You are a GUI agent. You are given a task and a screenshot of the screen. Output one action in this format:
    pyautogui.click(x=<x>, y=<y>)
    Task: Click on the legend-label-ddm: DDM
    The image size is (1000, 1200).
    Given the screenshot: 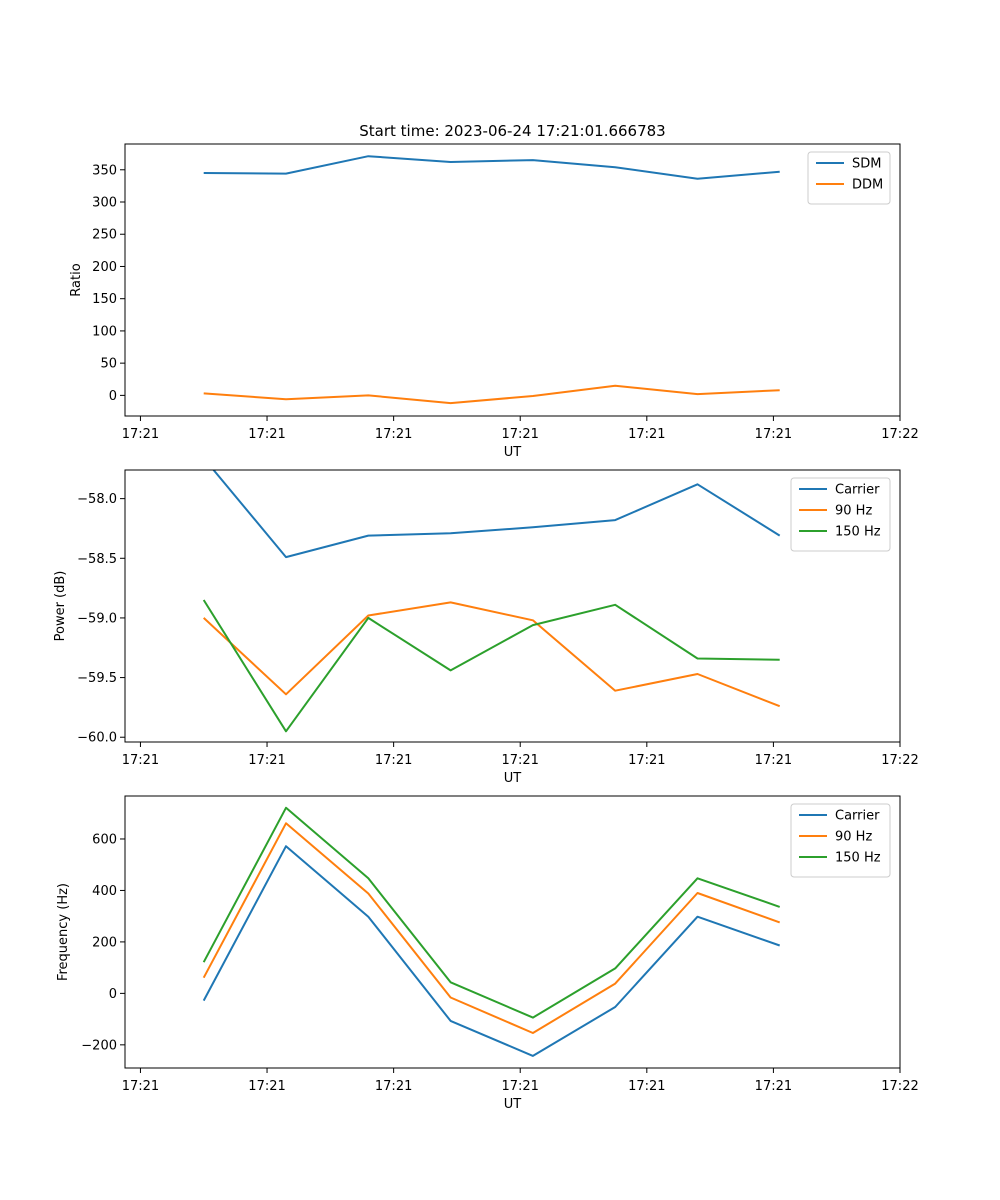 What is the action you would take?
    pyautogui.click(x=867, y=185)
    